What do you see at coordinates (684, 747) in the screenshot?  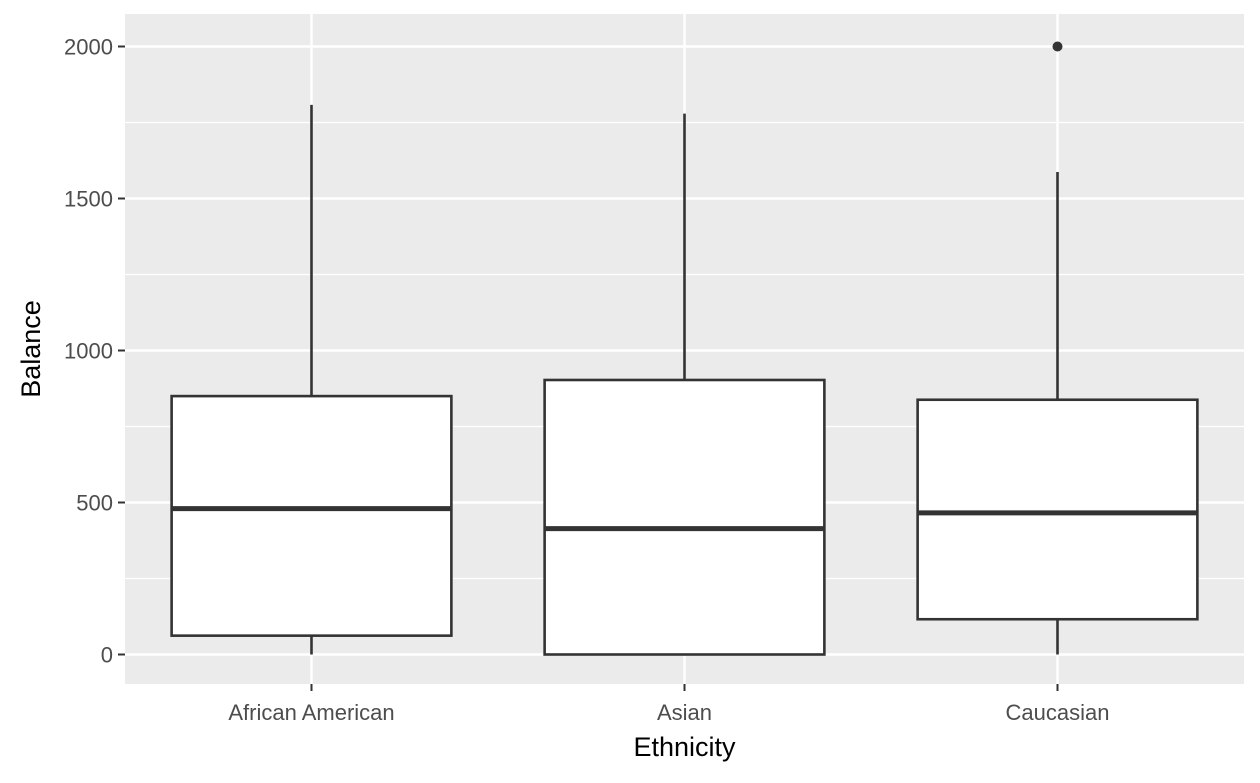 I see `x-axis-title: Ethnicity` at bounding box center [684, 747].